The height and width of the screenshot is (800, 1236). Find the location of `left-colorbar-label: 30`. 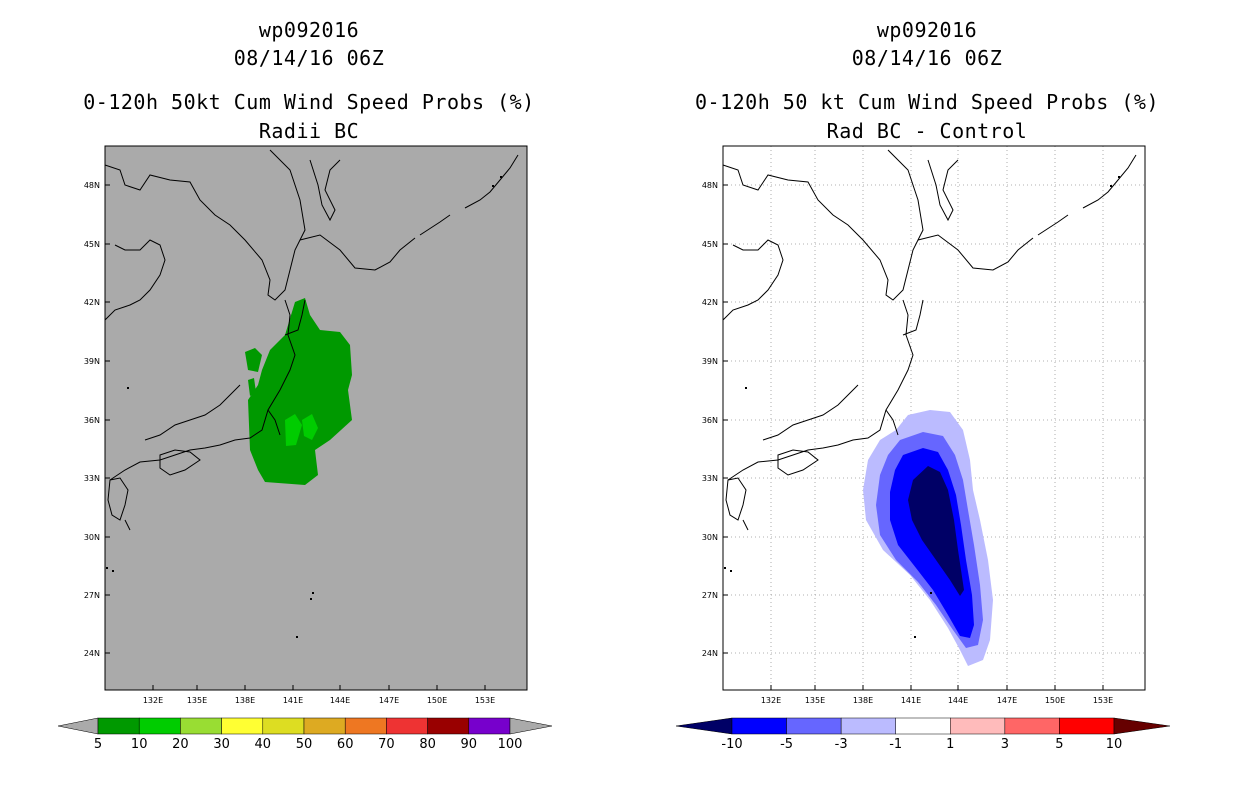

left-colorbar-label: 30 is located at coordinates (221, 744).